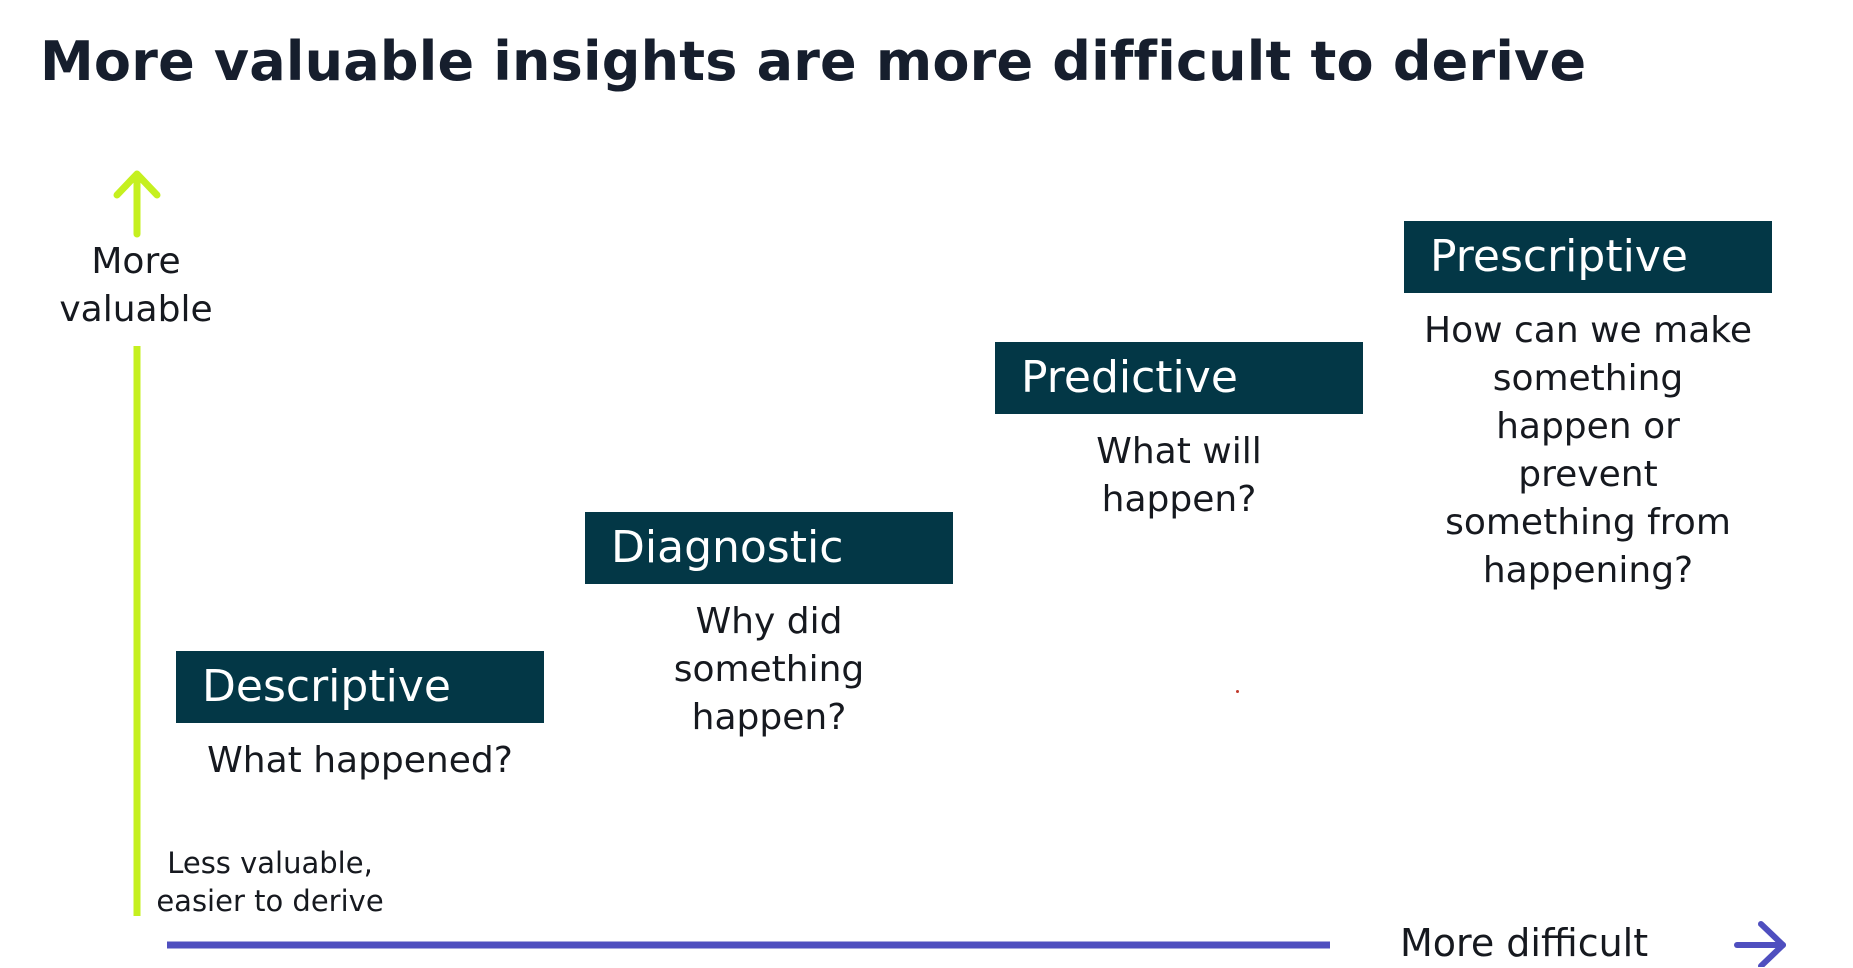 This screenshot has height=968, width=1853. I want to click on up-arrow-icon, so click(137, 204).